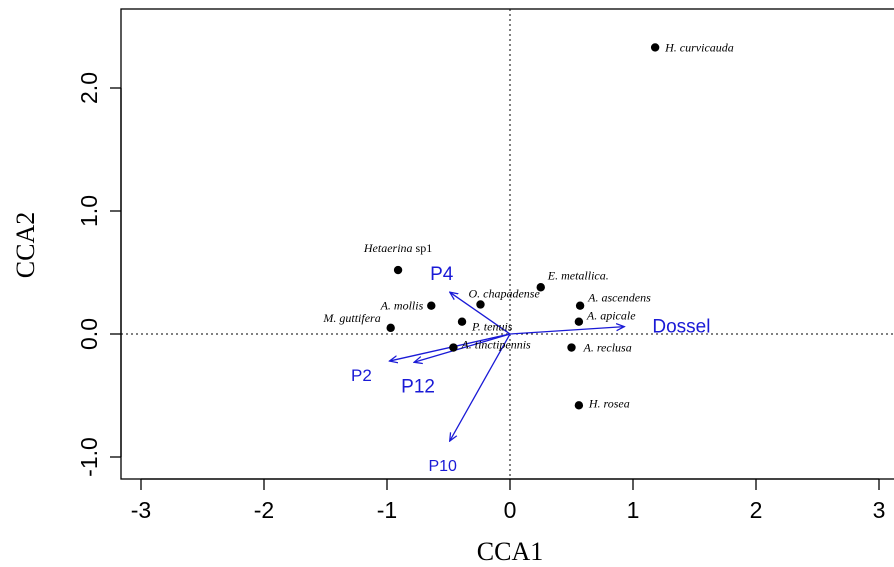  I want to click on y-axis: -1.0 0.0 1.0 2.0, so click(99, 274).